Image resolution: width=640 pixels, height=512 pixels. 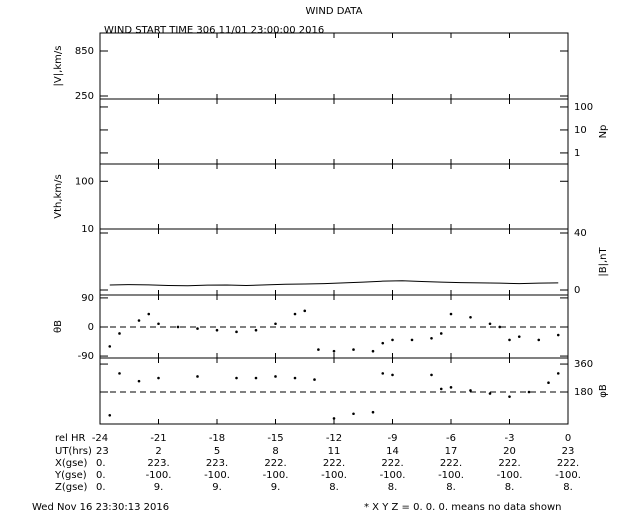 I want to click on row-label: X(gse), so click(x=71, y=463).